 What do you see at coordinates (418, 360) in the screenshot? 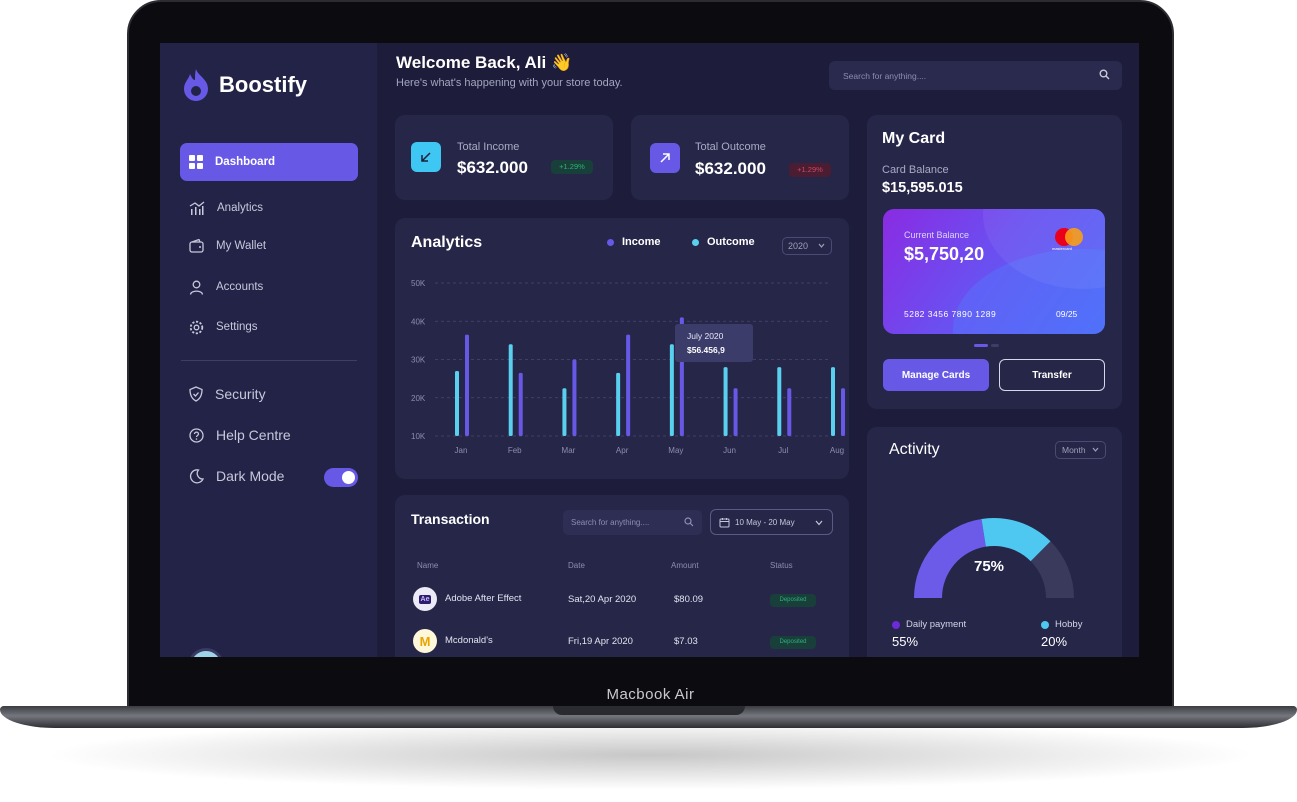
I see `y-tick-label: 30K` at bounding box center [418, 360].